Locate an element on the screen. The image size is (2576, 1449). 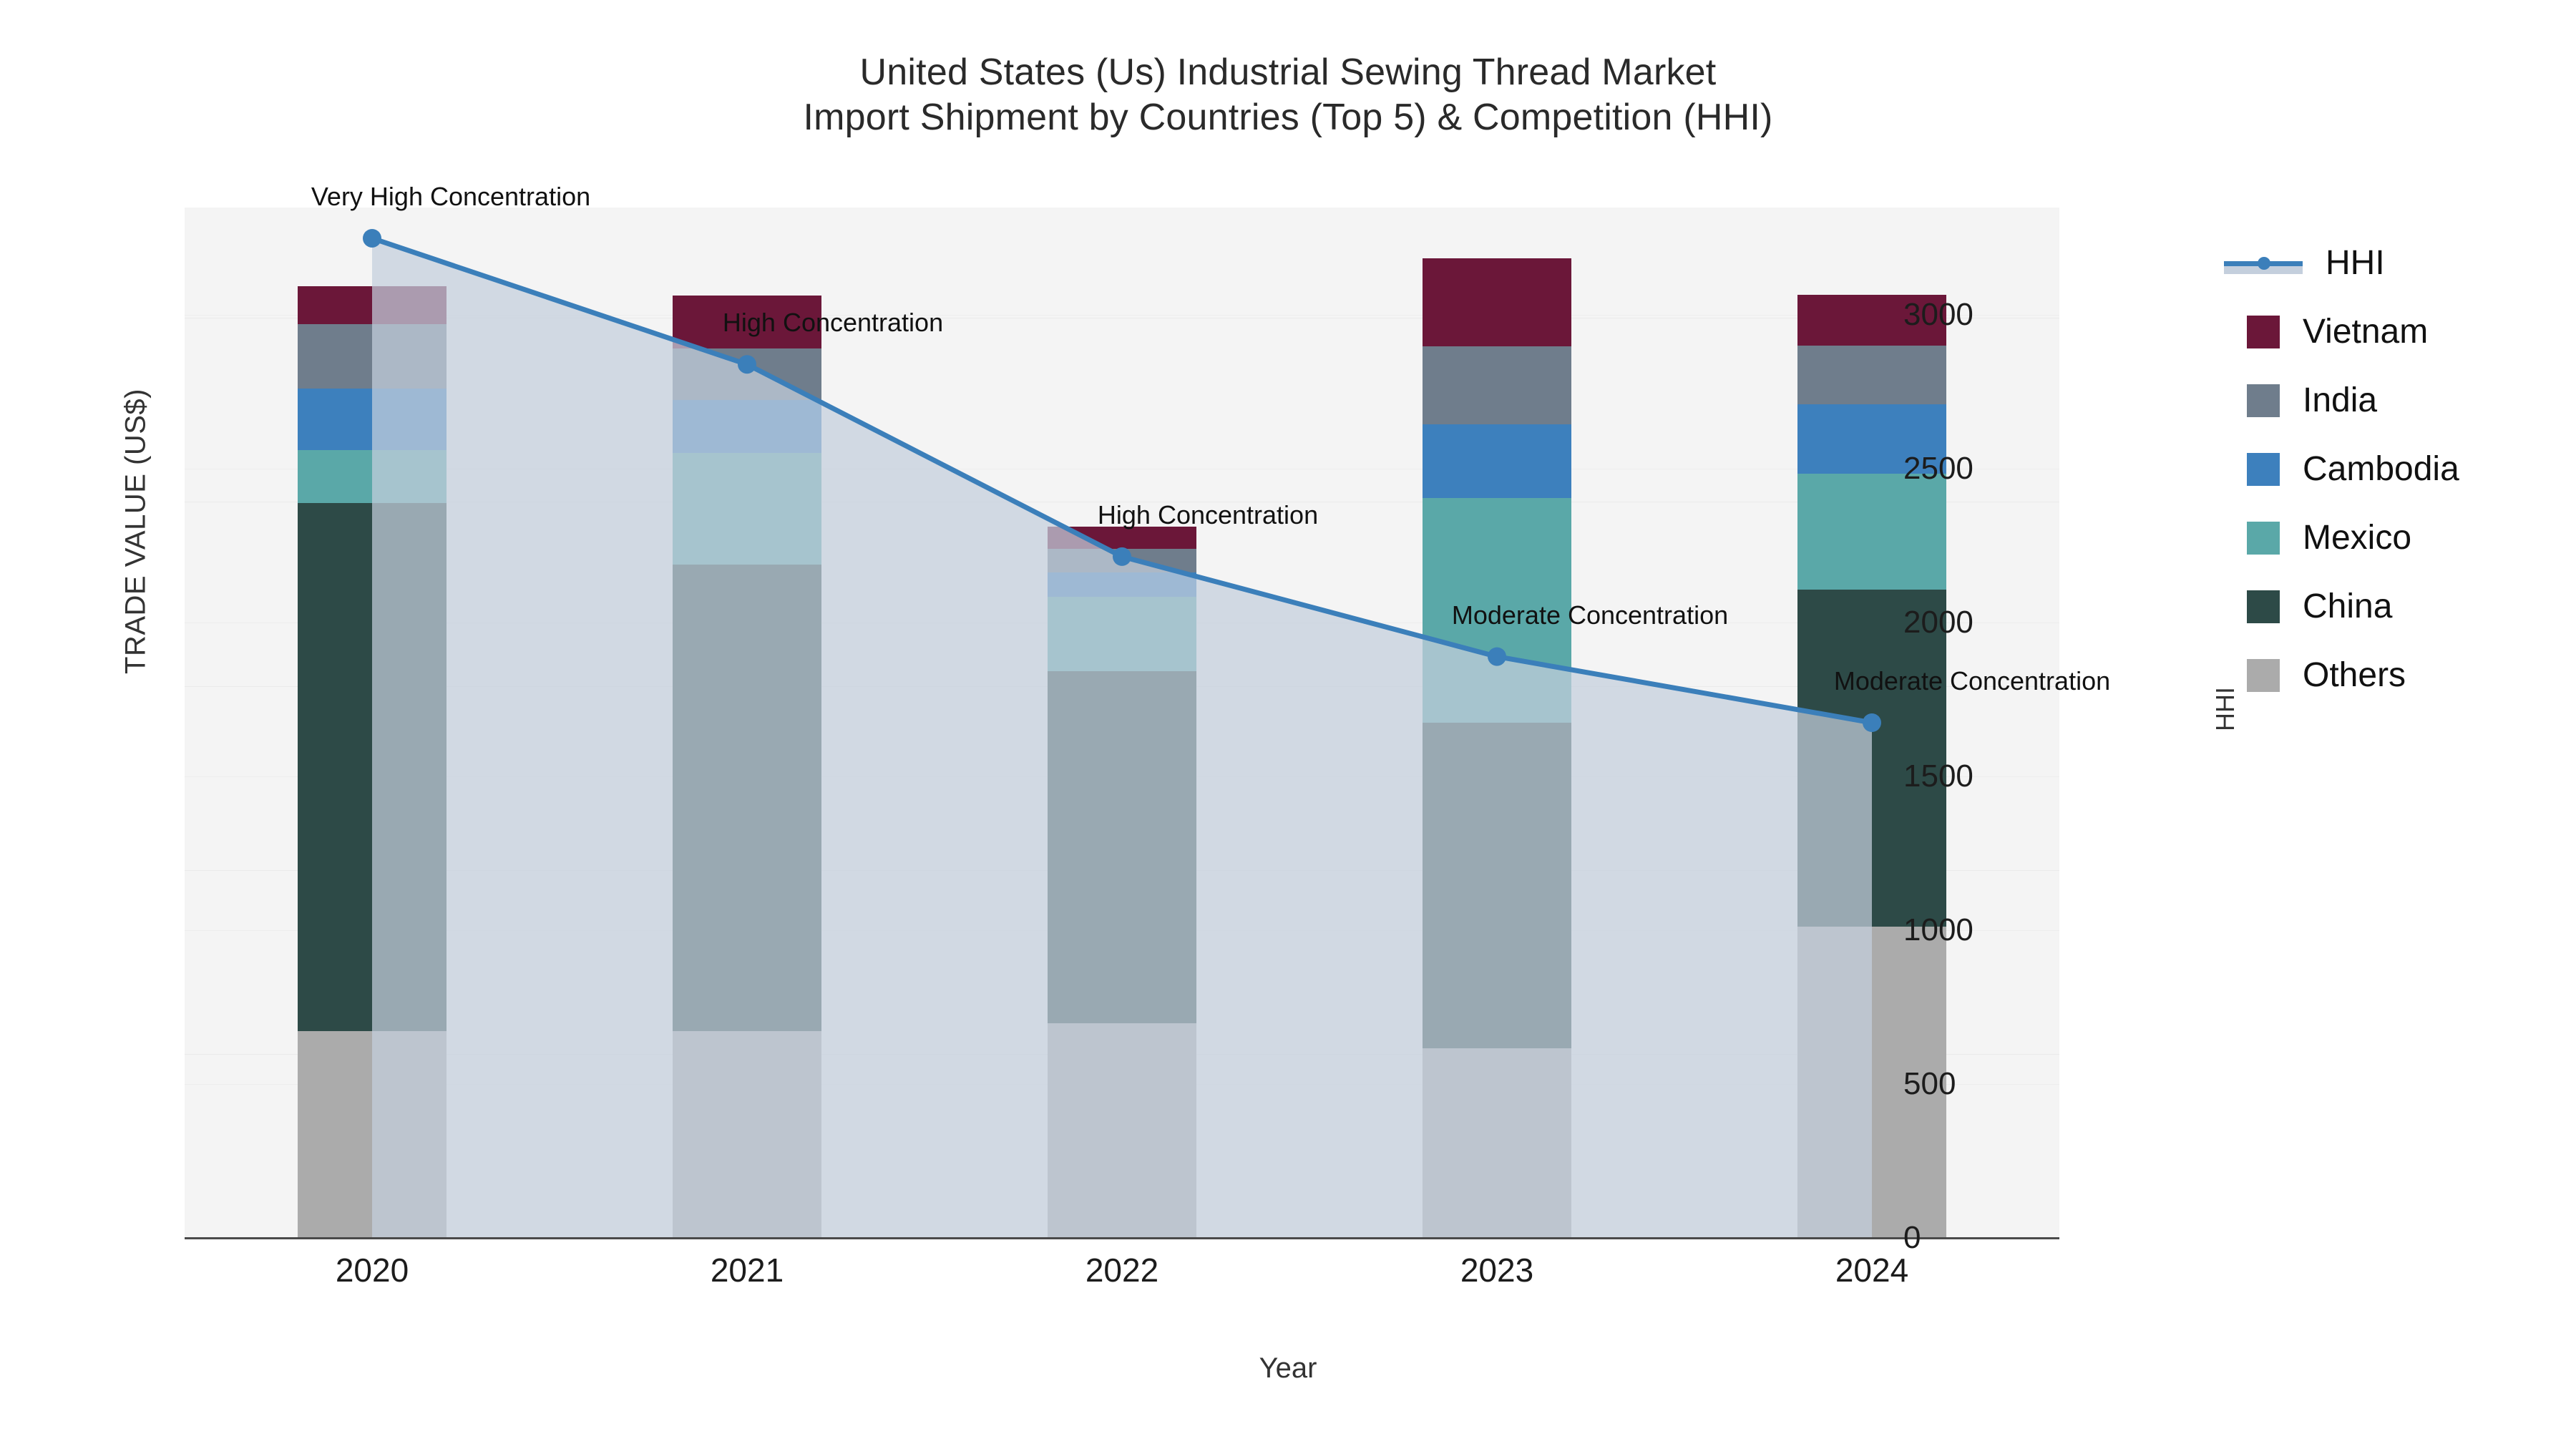
x-tick-2023: 2023 is located at coordinates (1497, 1270).